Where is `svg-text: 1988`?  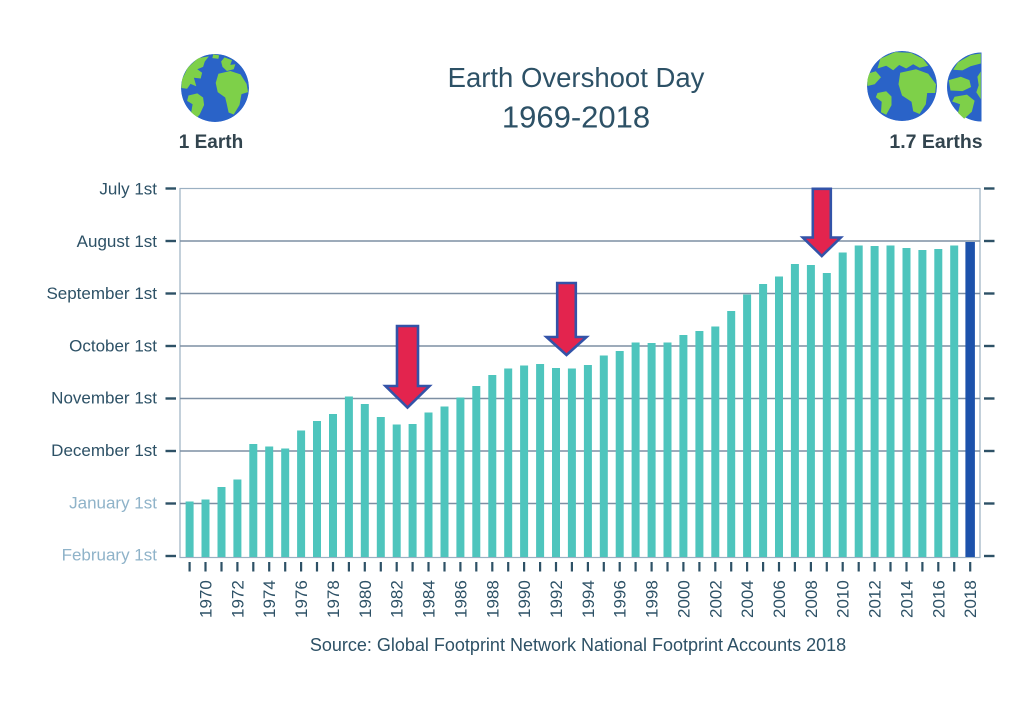
svg-text: 1988 is located at coordinates (492, 599).